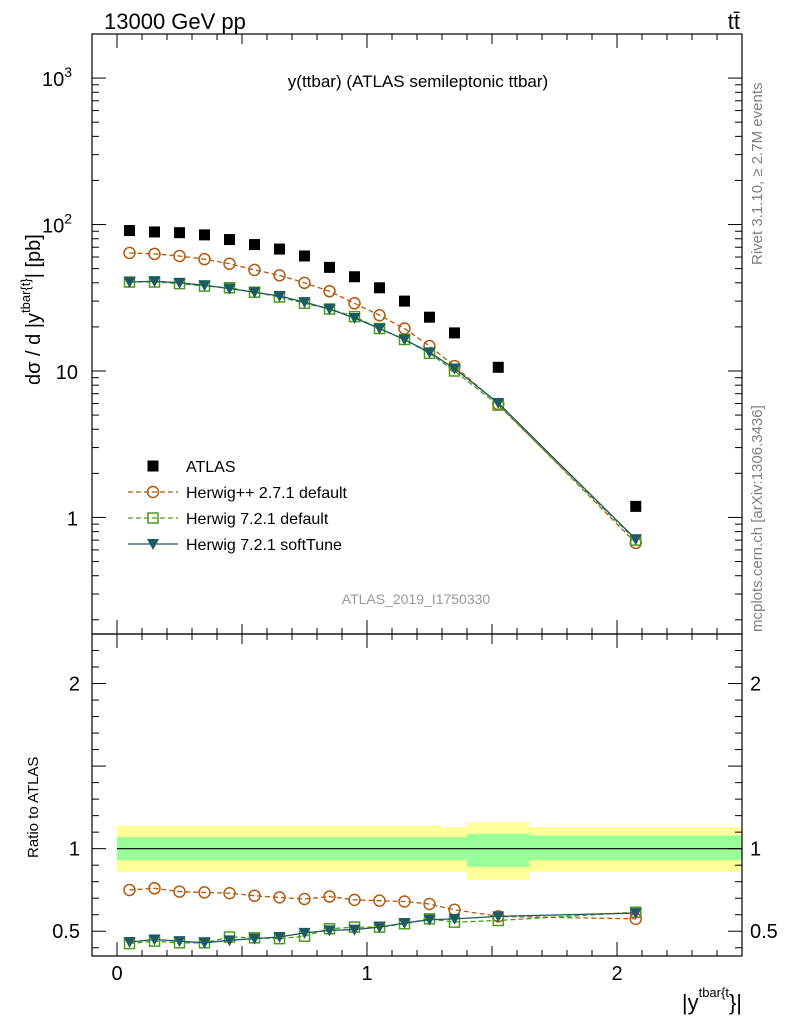 Image resolution: width=786 pixels, height=1024 pixels. What do you see at coordinates (616, 974) in the screenshot?
I see `ratio-xtick-label-3: 2` at bounding box center [616, 974].